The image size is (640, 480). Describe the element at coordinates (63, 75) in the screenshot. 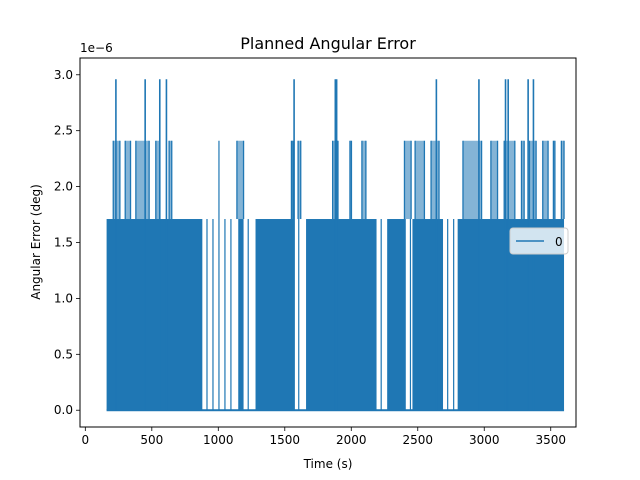

I see `y-tick-label: 3.0` at that location.